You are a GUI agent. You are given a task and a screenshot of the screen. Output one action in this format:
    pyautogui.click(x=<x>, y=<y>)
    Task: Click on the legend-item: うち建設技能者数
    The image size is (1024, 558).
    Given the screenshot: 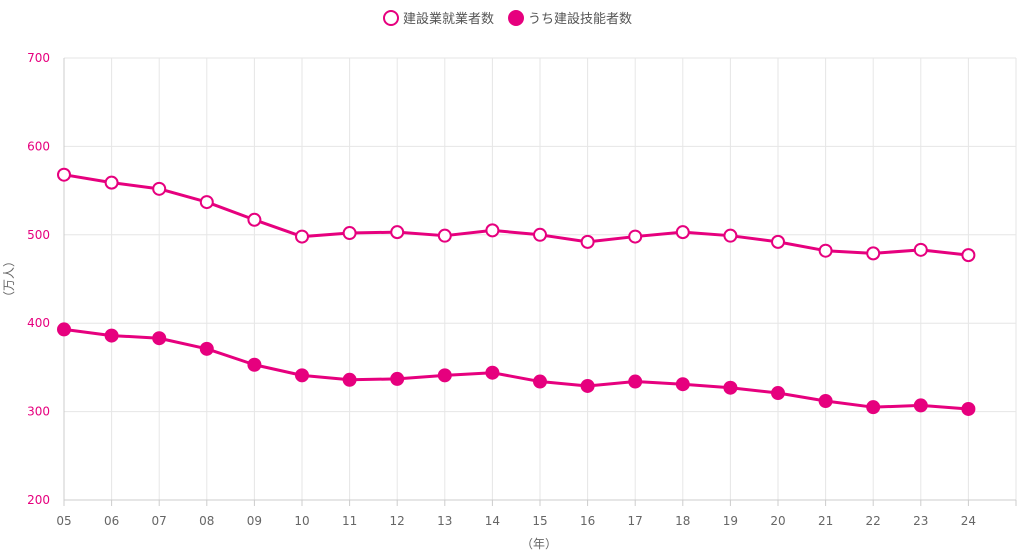 What is the action you would take?
    pyautogui.click(x=570, y=18)
    